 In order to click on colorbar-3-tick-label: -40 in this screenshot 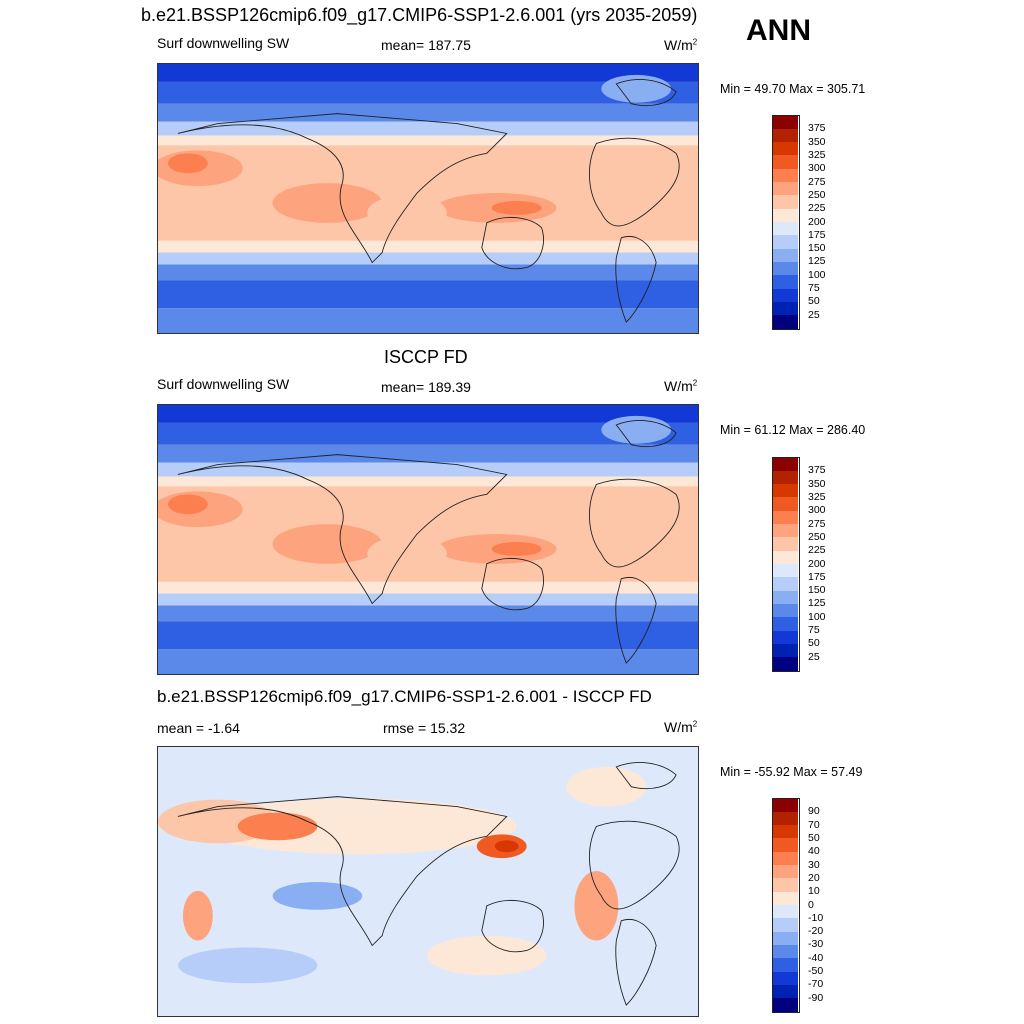, I will do `click(816, 957)`.